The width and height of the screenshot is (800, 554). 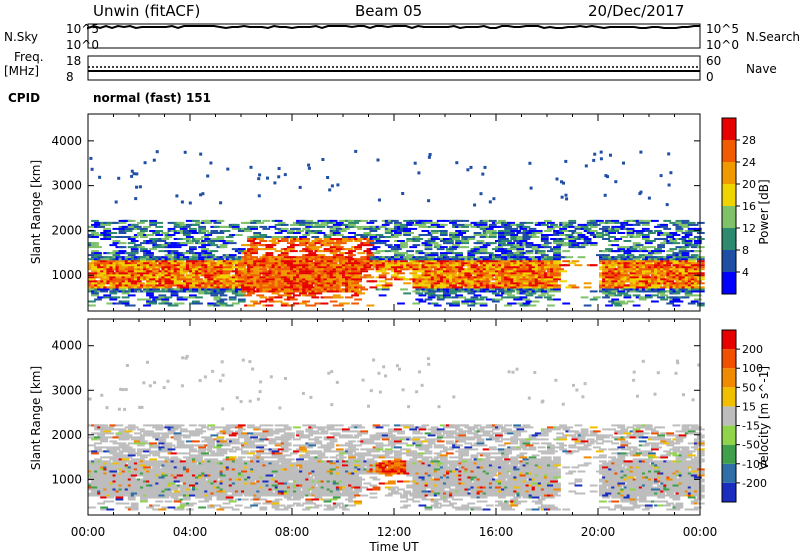 I want to click on freq-label-1: Freq., so click(x=29, y=57).